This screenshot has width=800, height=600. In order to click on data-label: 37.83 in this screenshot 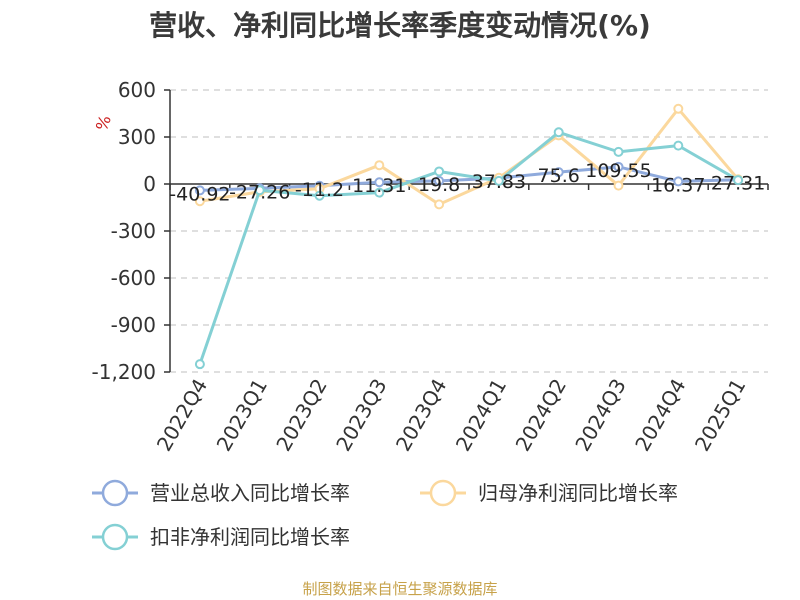, I will do `click(499, 182)`.